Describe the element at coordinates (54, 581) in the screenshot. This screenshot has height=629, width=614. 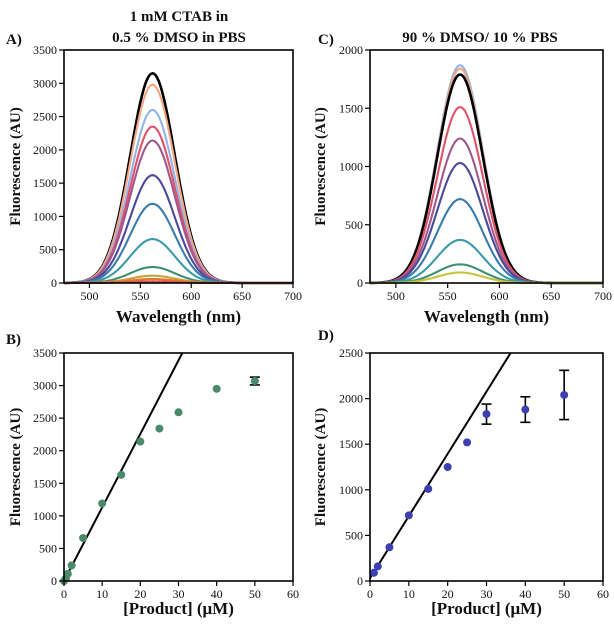
I see `panel-b-y-tick-label-0: 0` at that location.